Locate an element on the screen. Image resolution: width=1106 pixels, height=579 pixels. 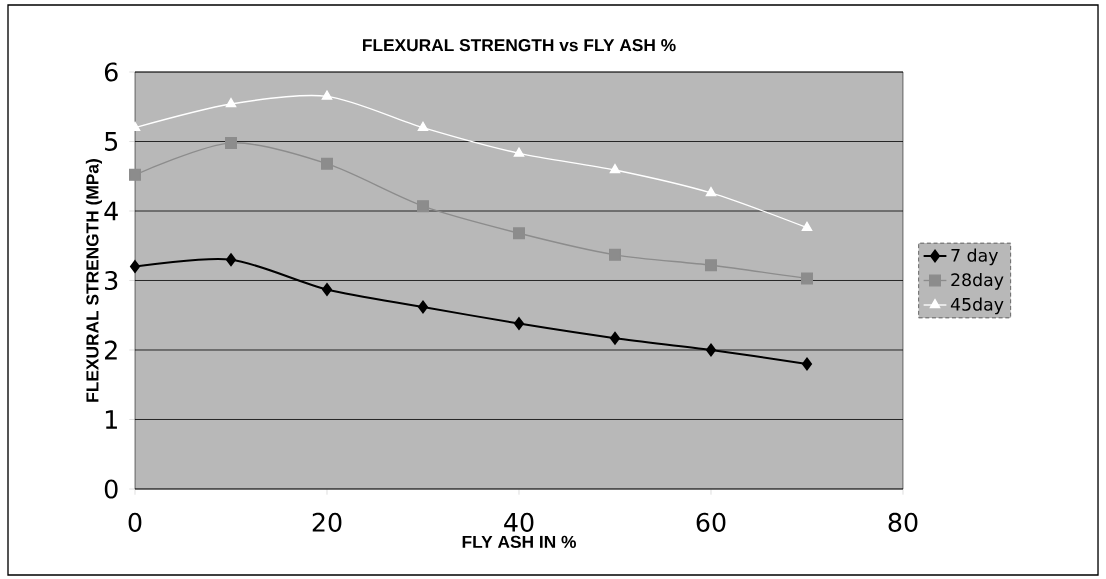
x-tick-label: 20 is located at coordinates (327, 522).